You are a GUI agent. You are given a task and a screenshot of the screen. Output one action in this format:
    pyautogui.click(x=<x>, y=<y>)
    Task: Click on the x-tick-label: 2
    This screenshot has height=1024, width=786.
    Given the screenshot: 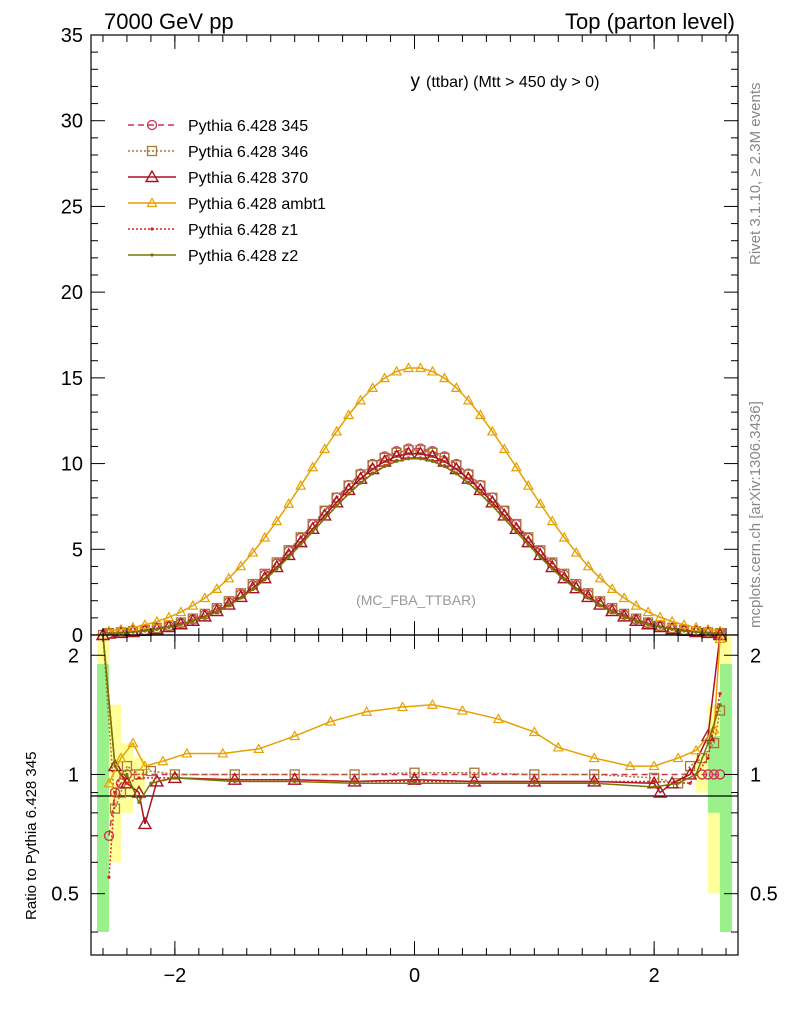 What is the action you would take?
    pyautogui.click(x=654, y=976)
    